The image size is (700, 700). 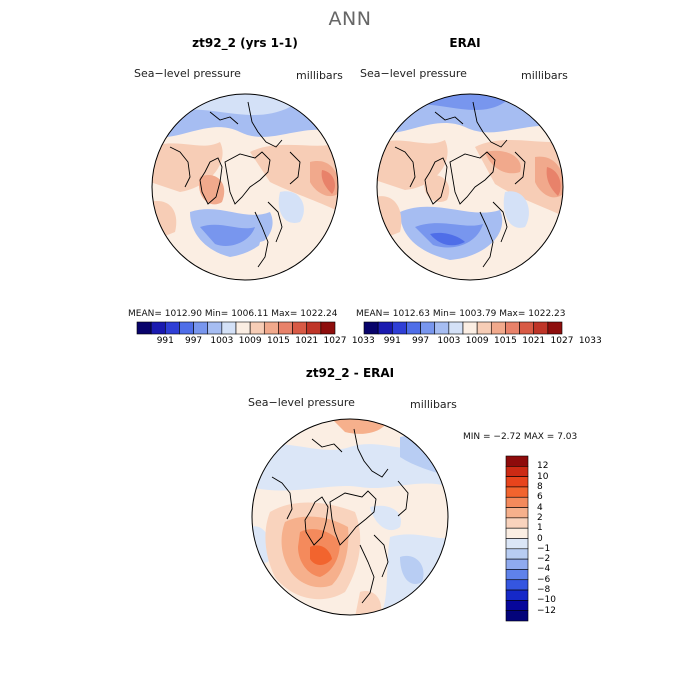 I want to click on panel-2-units: millibars, so click(x=544, y=75).